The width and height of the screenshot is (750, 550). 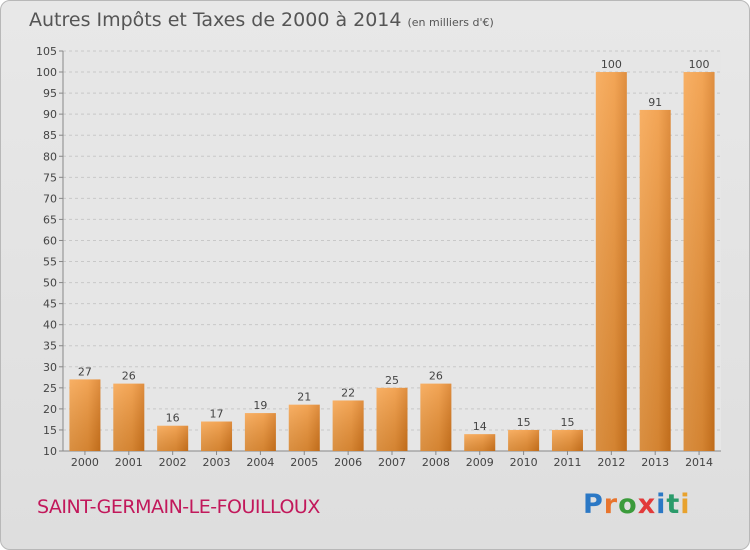 What do you see at coordinates (50, 409) in the screenshot?
I see `y-tick-label: 20` at bounding box center [50, 409].